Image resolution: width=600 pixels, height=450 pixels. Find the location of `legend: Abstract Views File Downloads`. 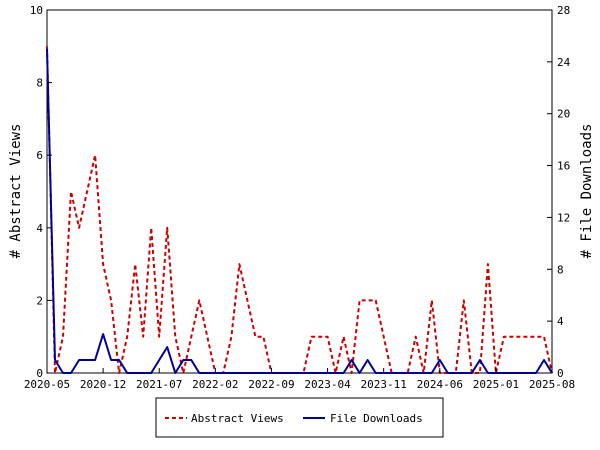

legend: Abstract Views File Downloads is located at coordinates (299, 417).